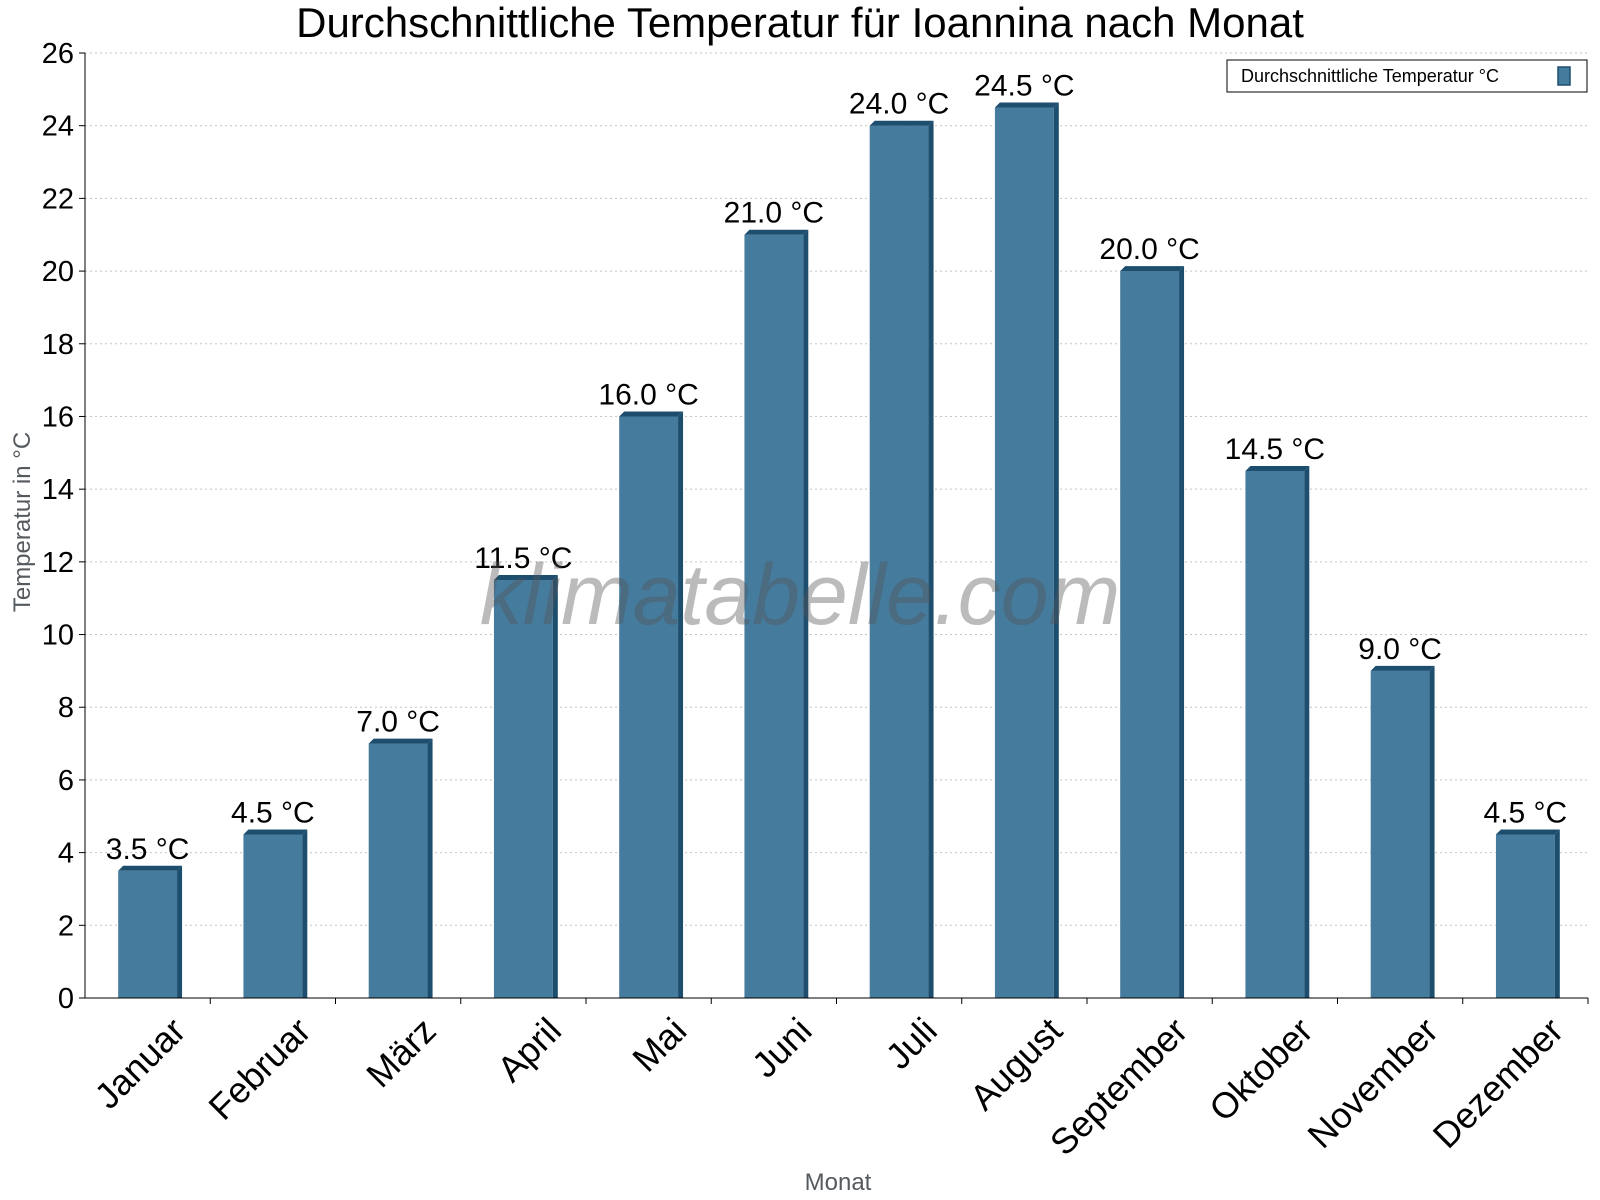 The image size is (1600, 1200). I want to click on x-tick-label: August, so click(1016, 1064).